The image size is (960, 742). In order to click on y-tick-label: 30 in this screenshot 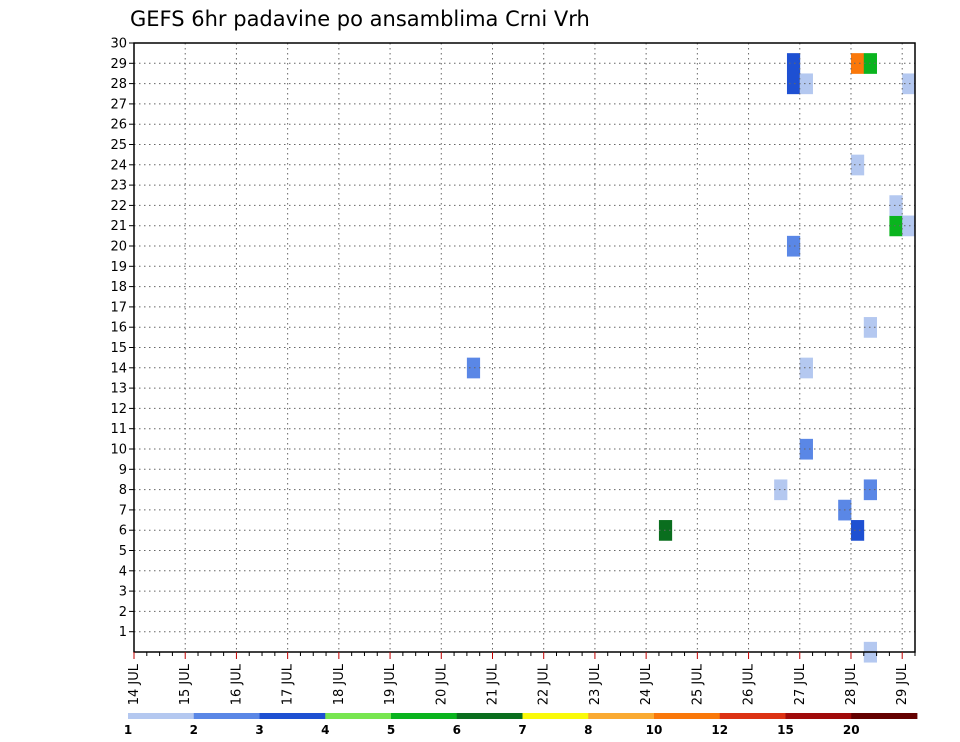, I will do `click(118, 44)`.